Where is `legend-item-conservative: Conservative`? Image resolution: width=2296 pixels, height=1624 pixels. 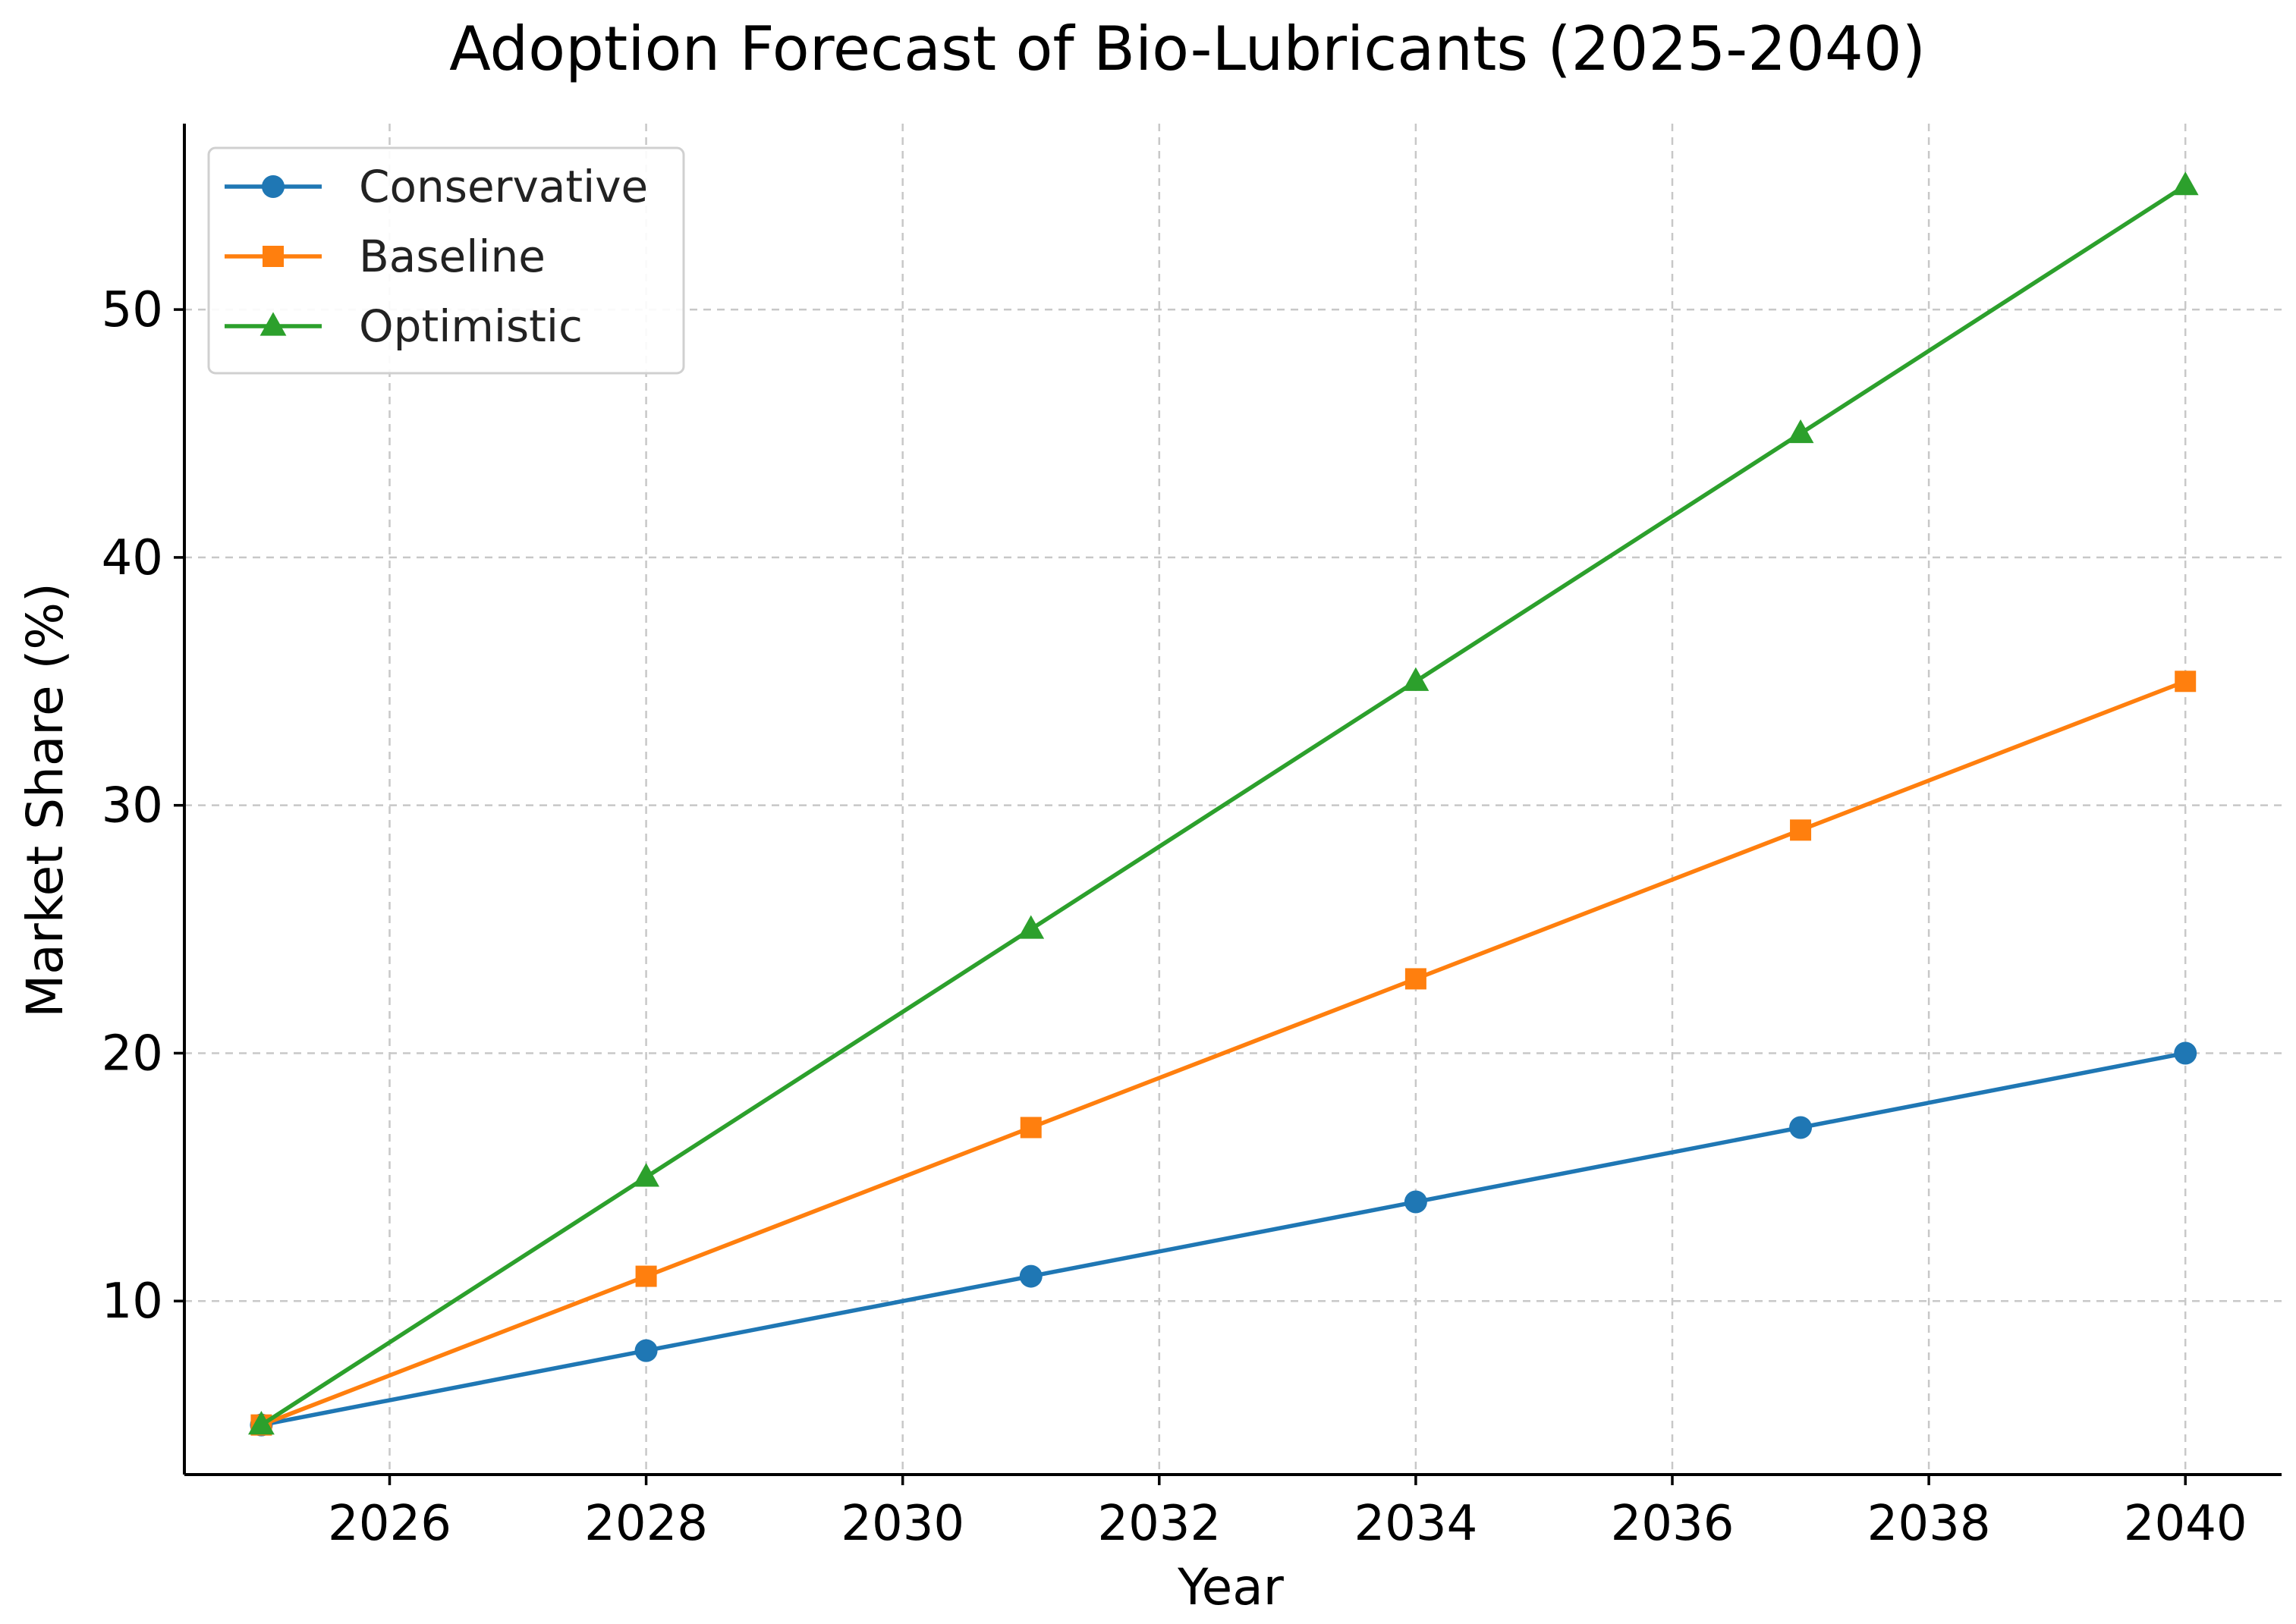 legend-item-conservative: Conservative is located at coordinates (437, 186).